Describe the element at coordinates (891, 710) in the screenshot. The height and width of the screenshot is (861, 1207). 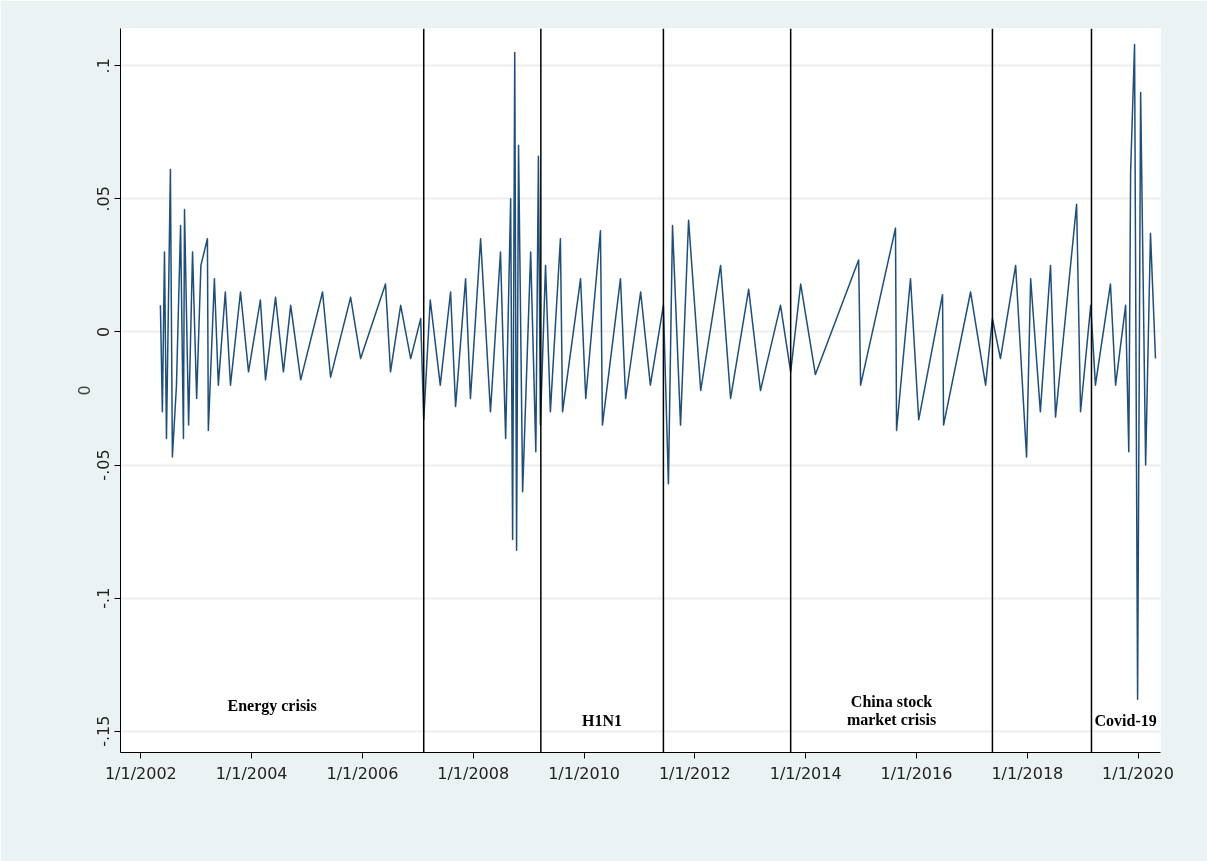
I see `annotation: China stock market crisis` at that location.